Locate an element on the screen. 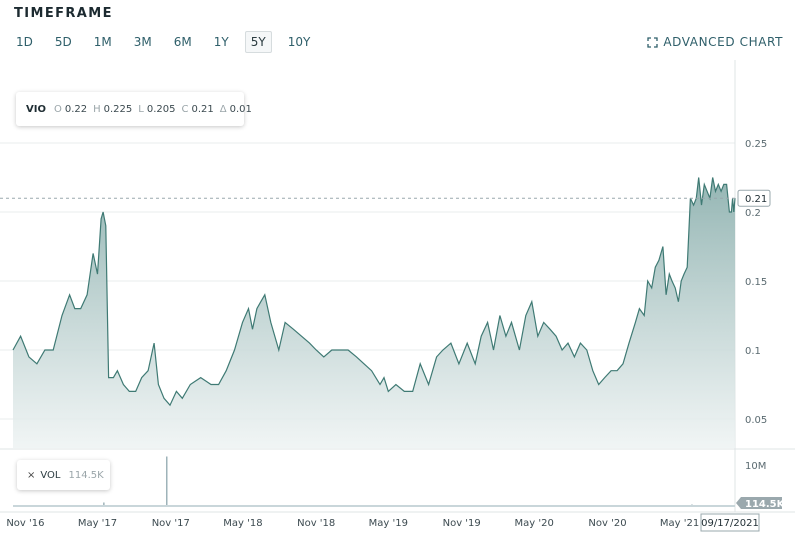 This screenshot has height=542, width=795. high-value: 0.225 is located at coordinates (118, 109).